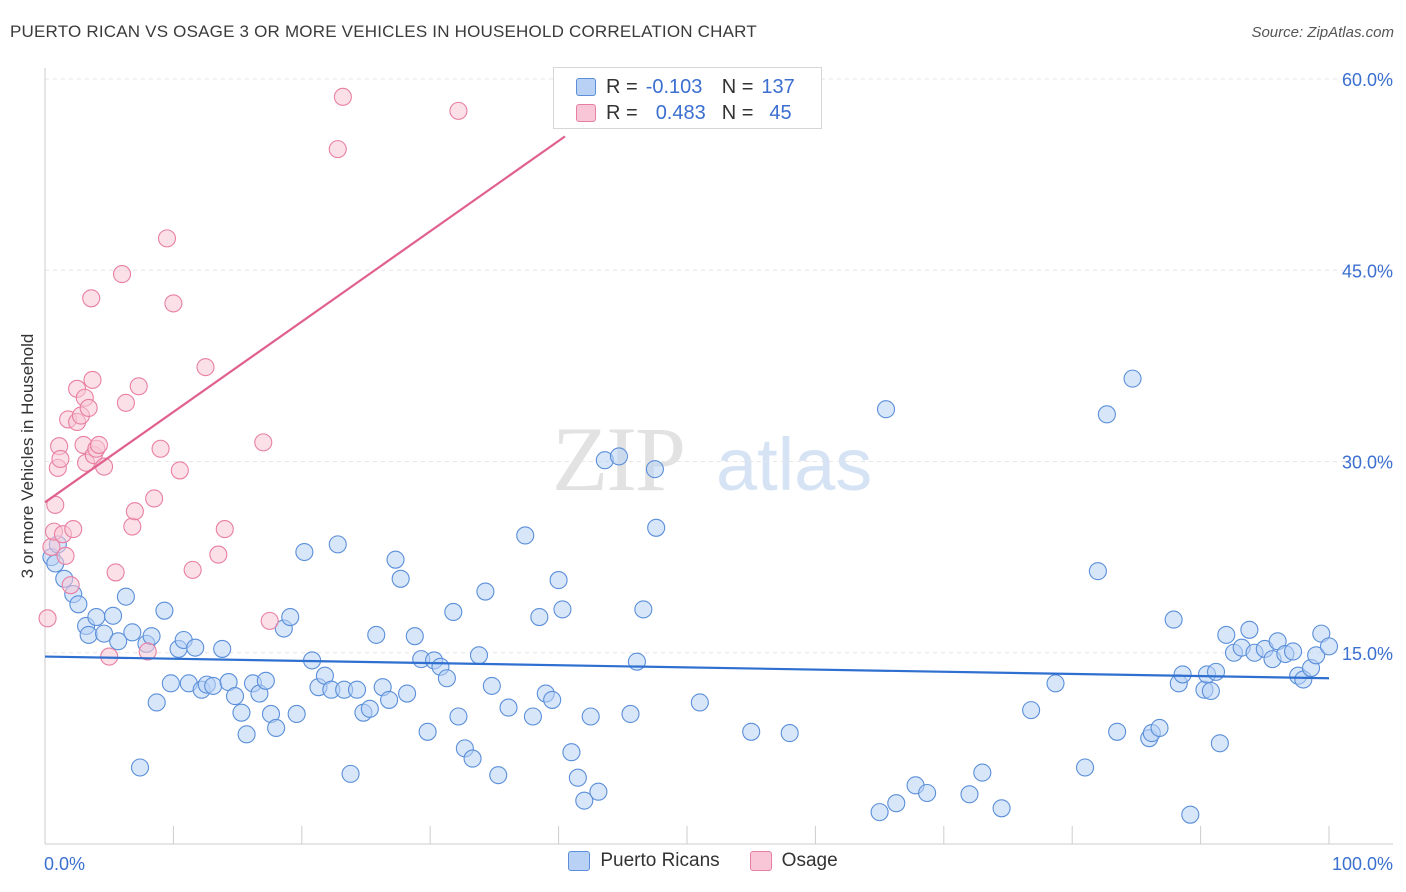 Image resolution: width=1406 pixels, height=892 pixels. Describe the element at coordinates (579, 861) in the screenshot. I see `puerto-rican-legend-swatch` at that location.